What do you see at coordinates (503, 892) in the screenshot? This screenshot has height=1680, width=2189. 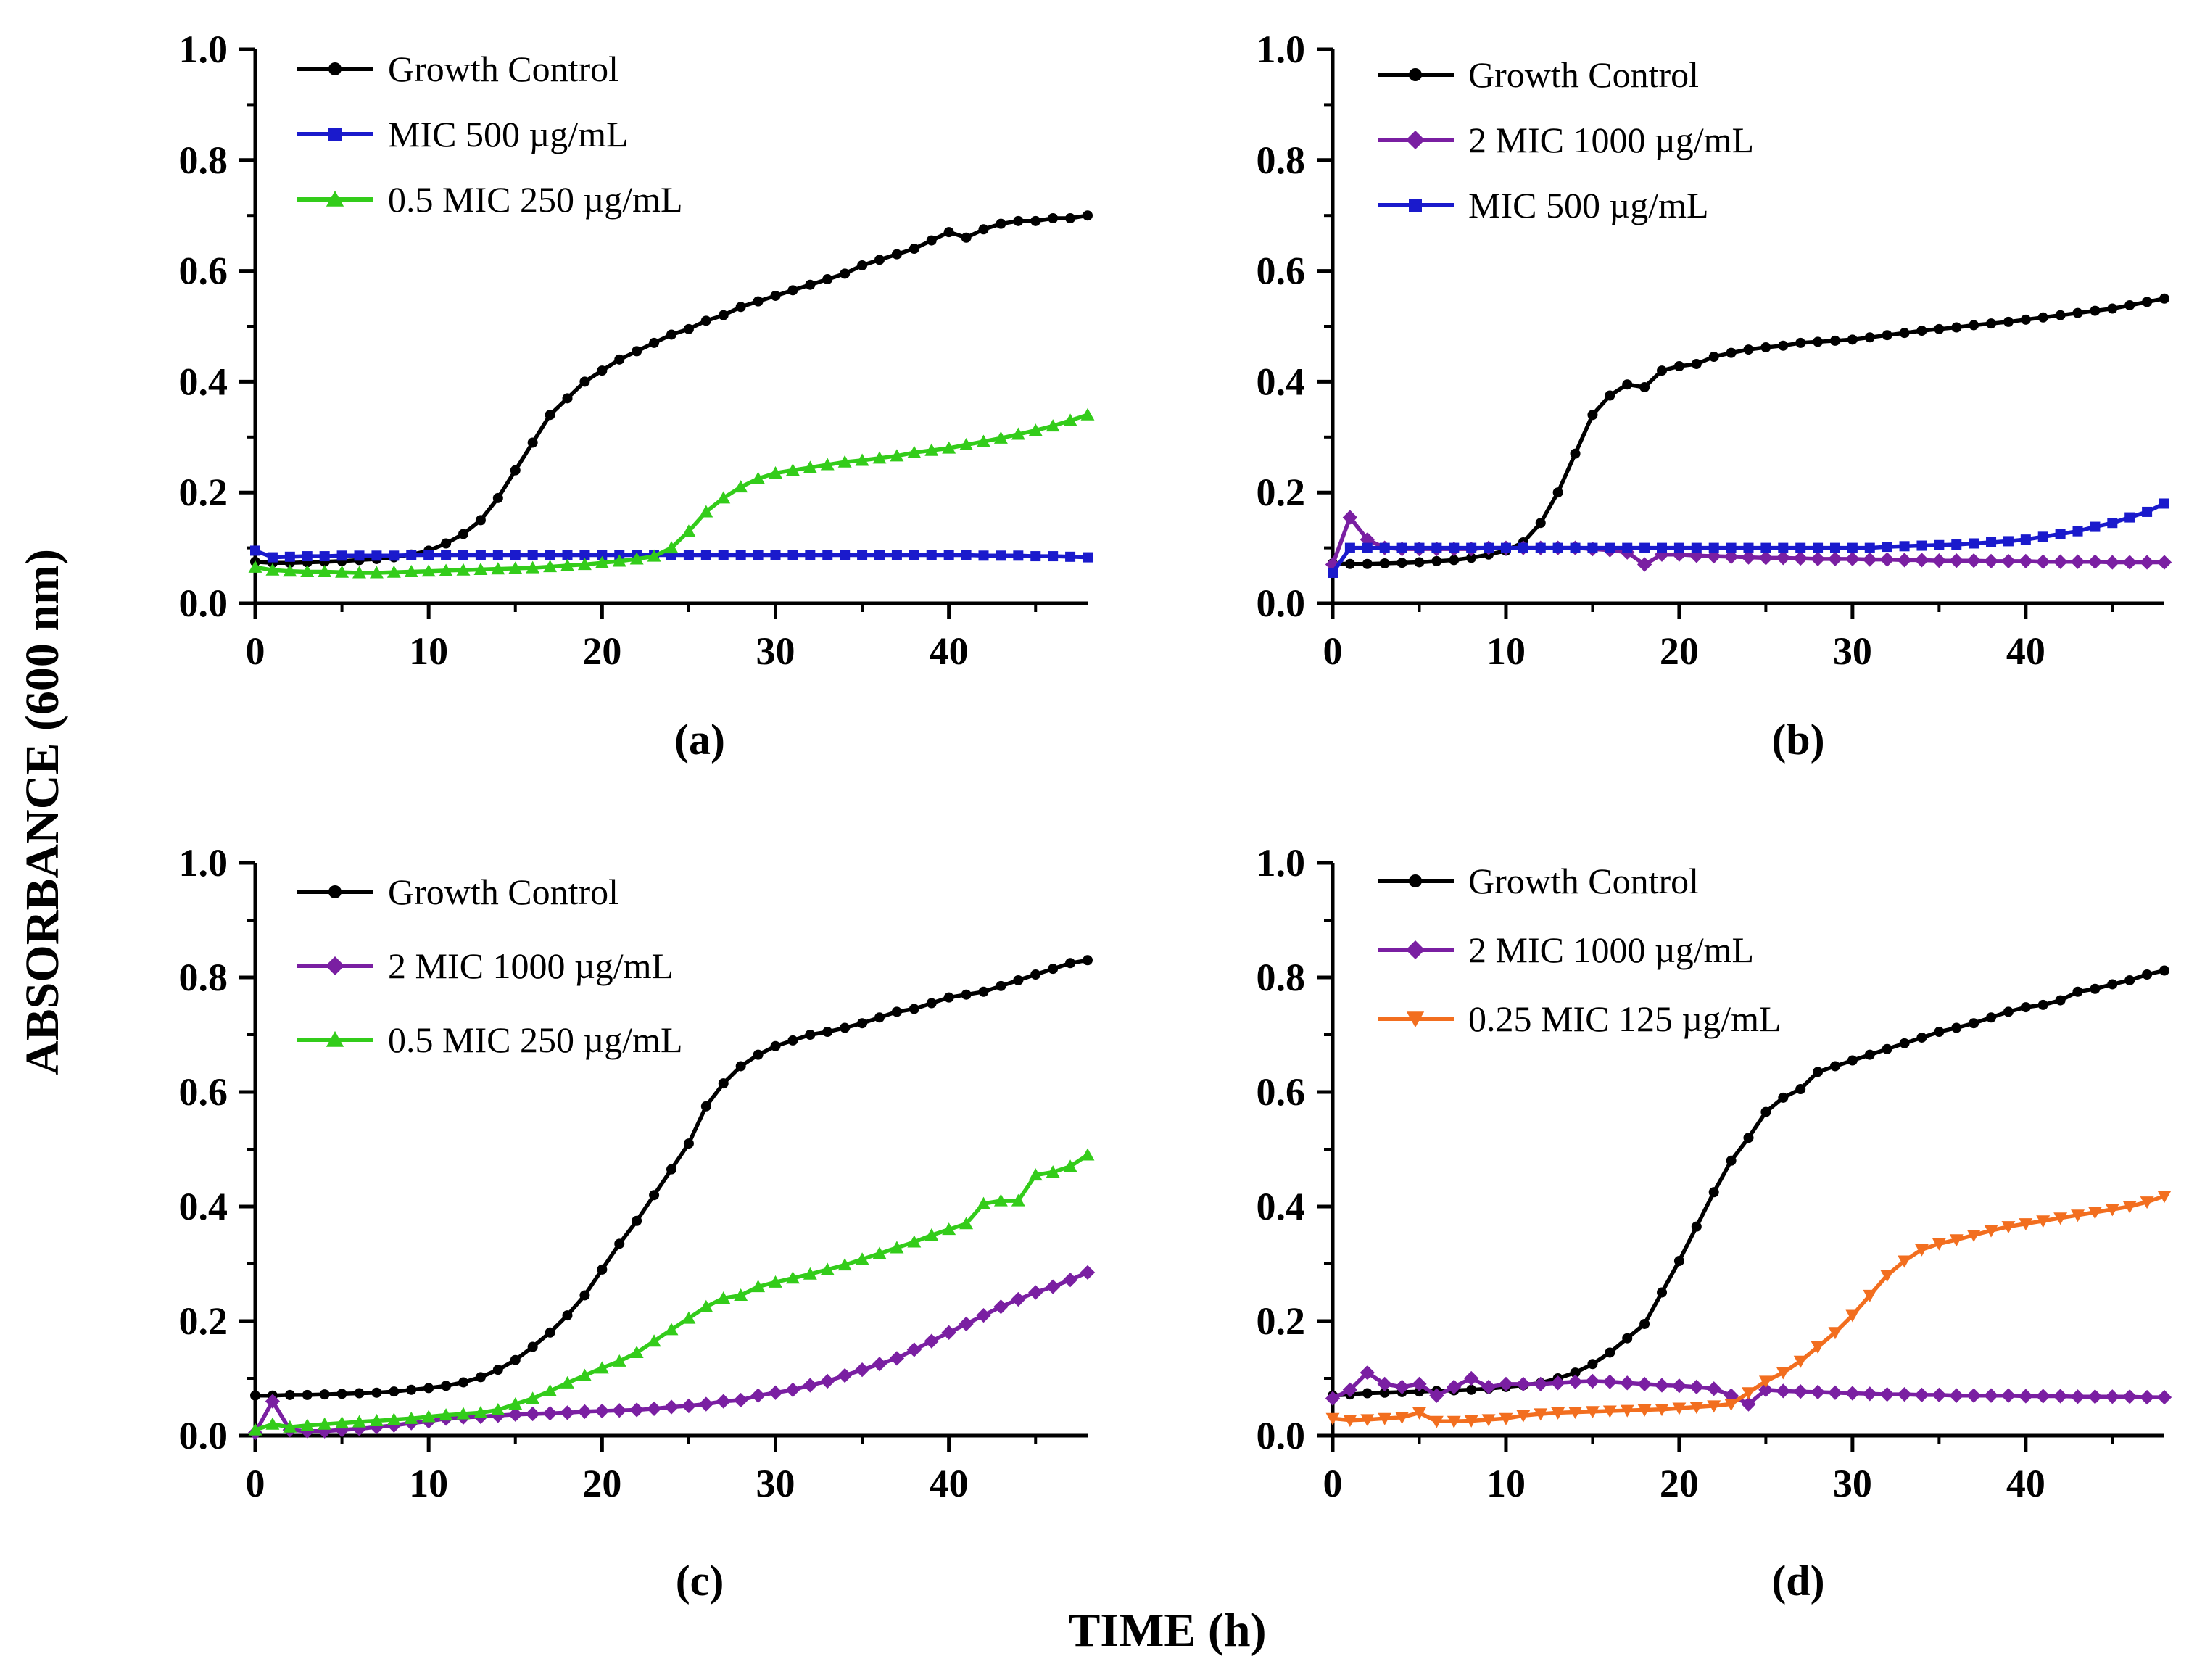 I see `legend-label: Growth Control` at bounding box center [503, 892].